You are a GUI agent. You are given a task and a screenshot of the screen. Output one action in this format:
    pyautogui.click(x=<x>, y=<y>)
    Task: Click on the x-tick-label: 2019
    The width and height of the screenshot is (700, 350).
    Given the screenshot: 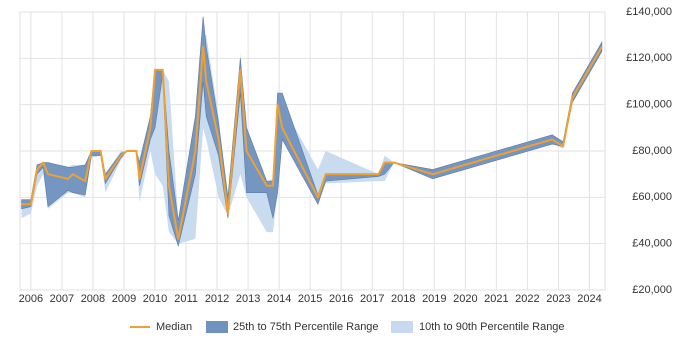 What is the action you would take?
    pyautogui.click(x=434, y=299)
    